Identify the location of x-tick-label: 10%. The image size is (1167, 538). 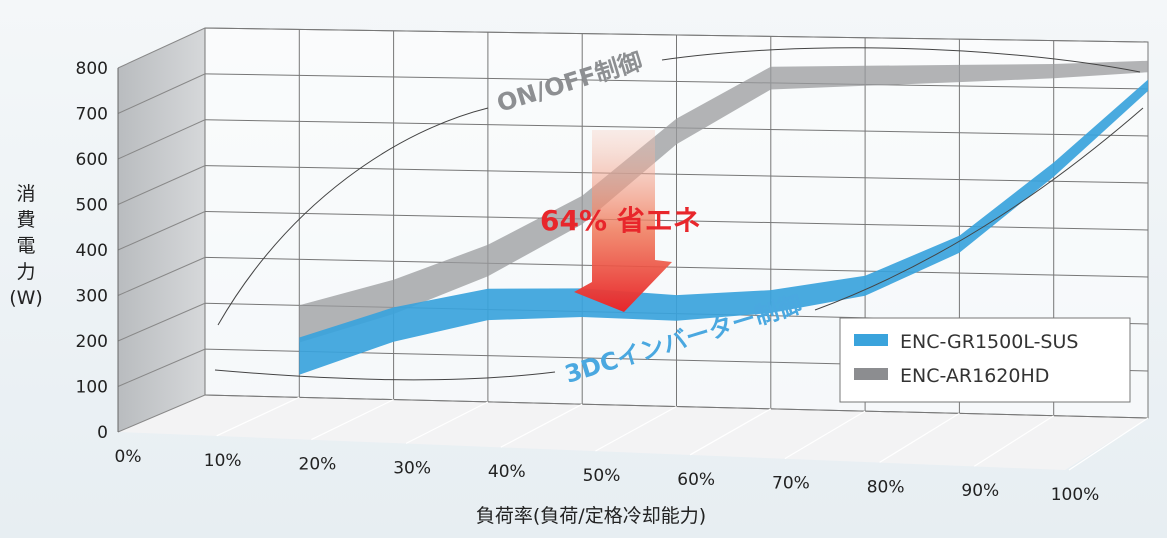
(223, 461).